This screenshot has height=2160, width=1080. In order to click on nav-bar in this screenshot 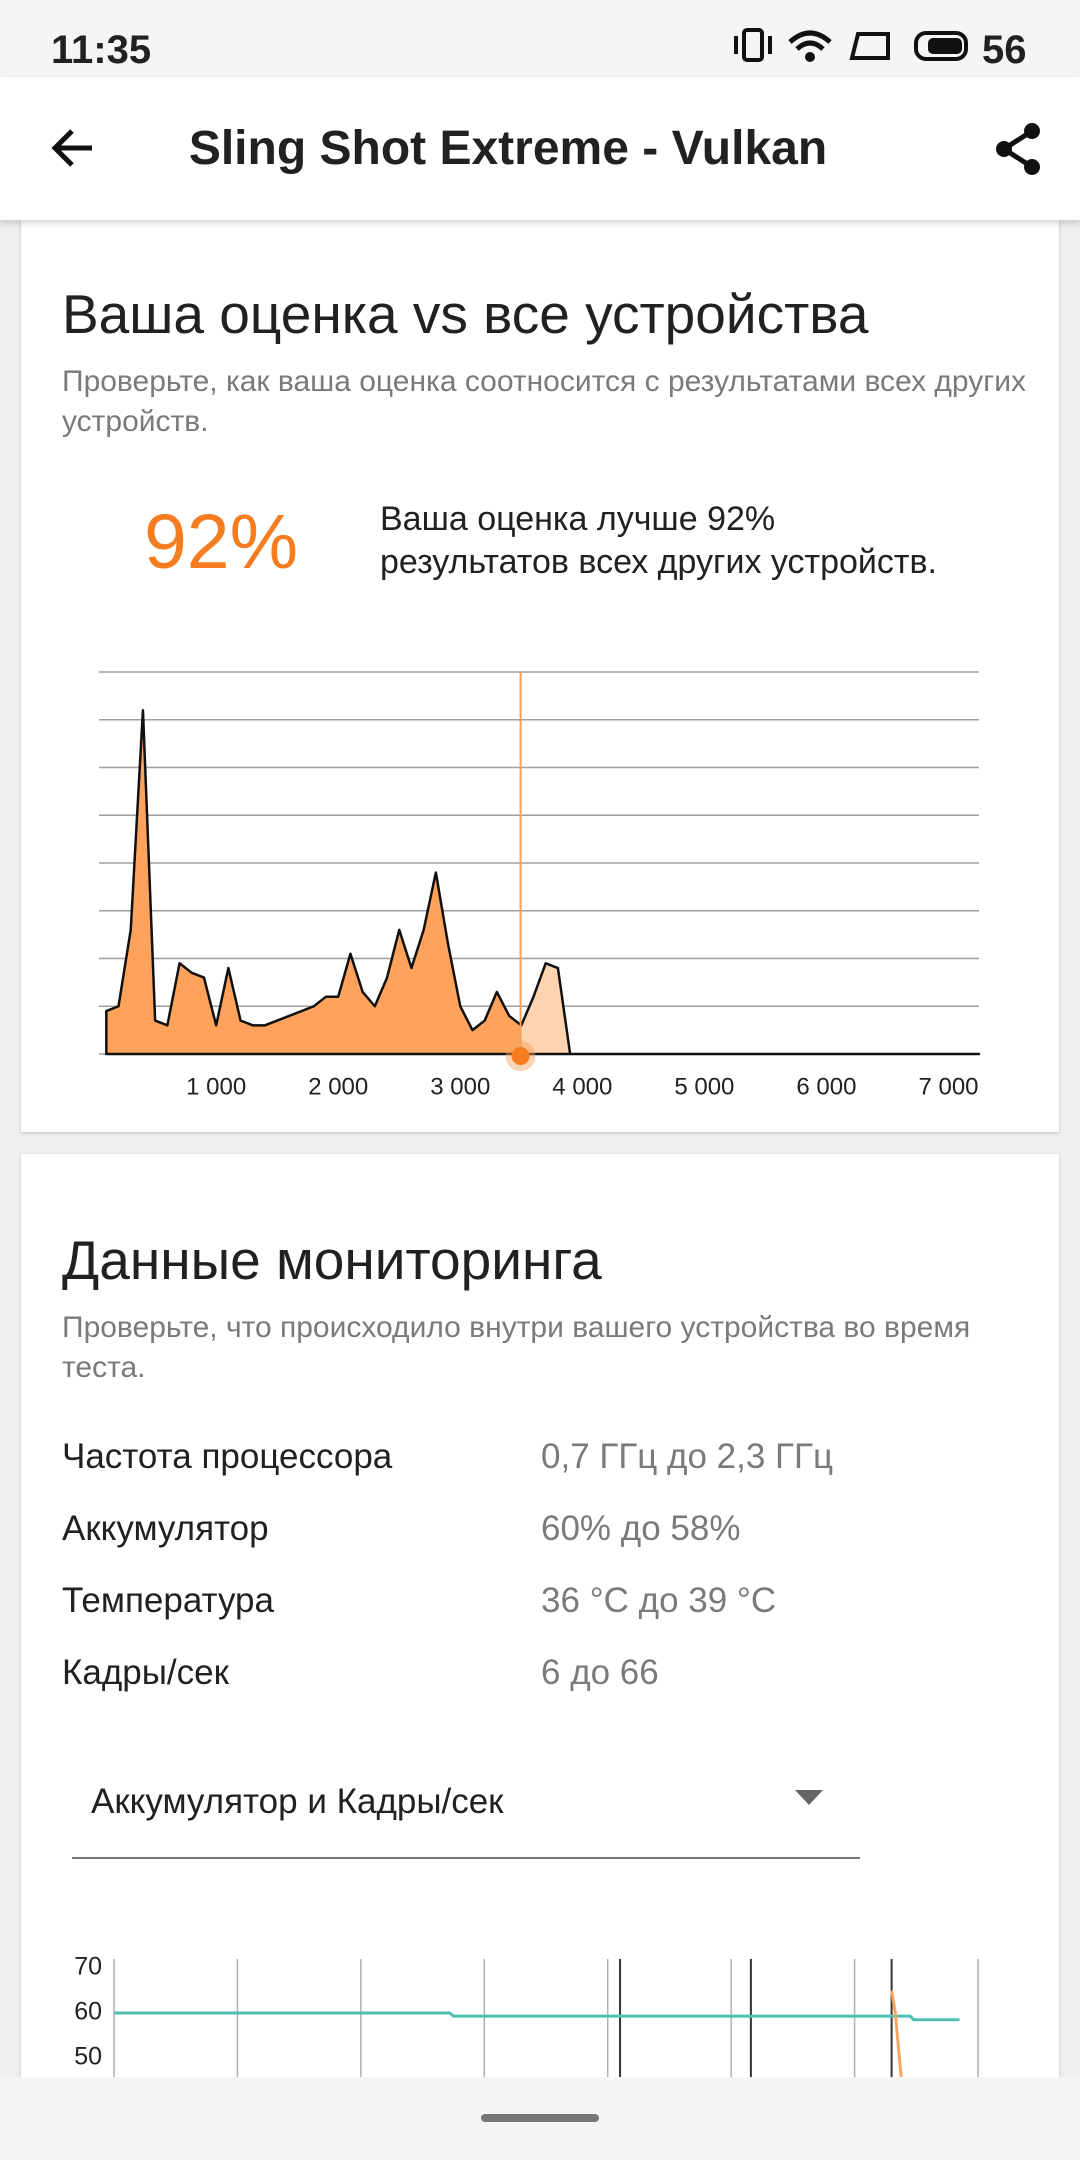, I will do `click(540, 2118)`.